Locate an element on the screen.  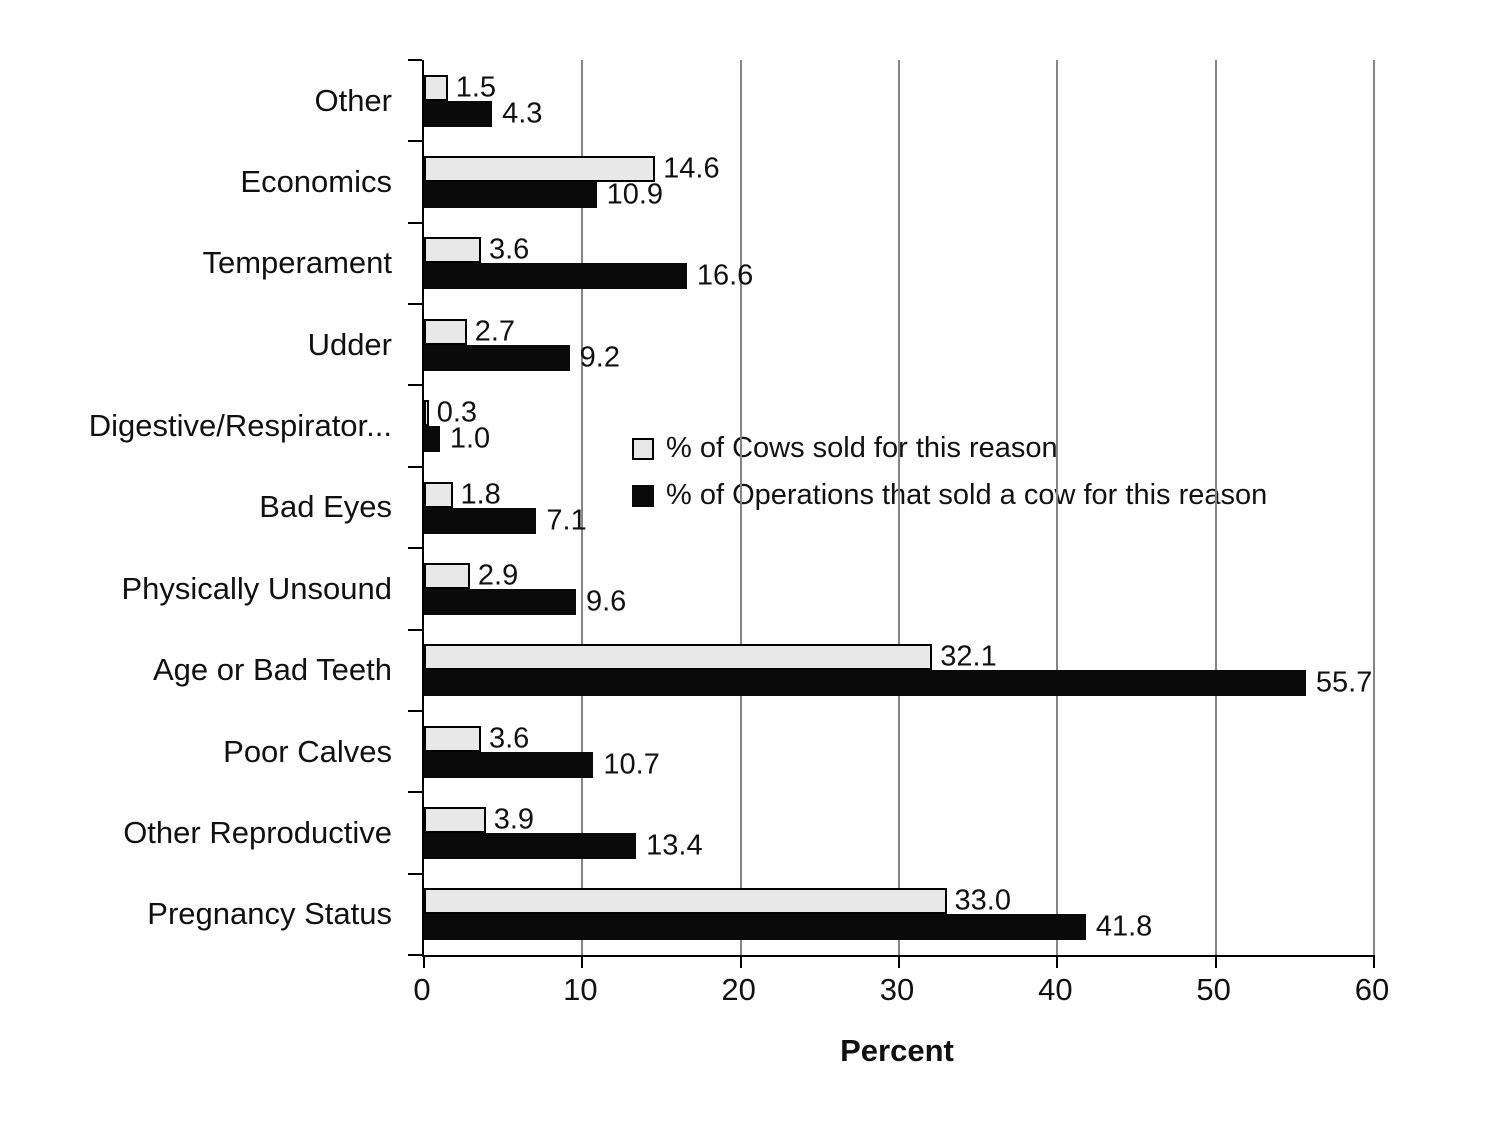
bar-cows: 1.8 is located at coordinates (462, 494).